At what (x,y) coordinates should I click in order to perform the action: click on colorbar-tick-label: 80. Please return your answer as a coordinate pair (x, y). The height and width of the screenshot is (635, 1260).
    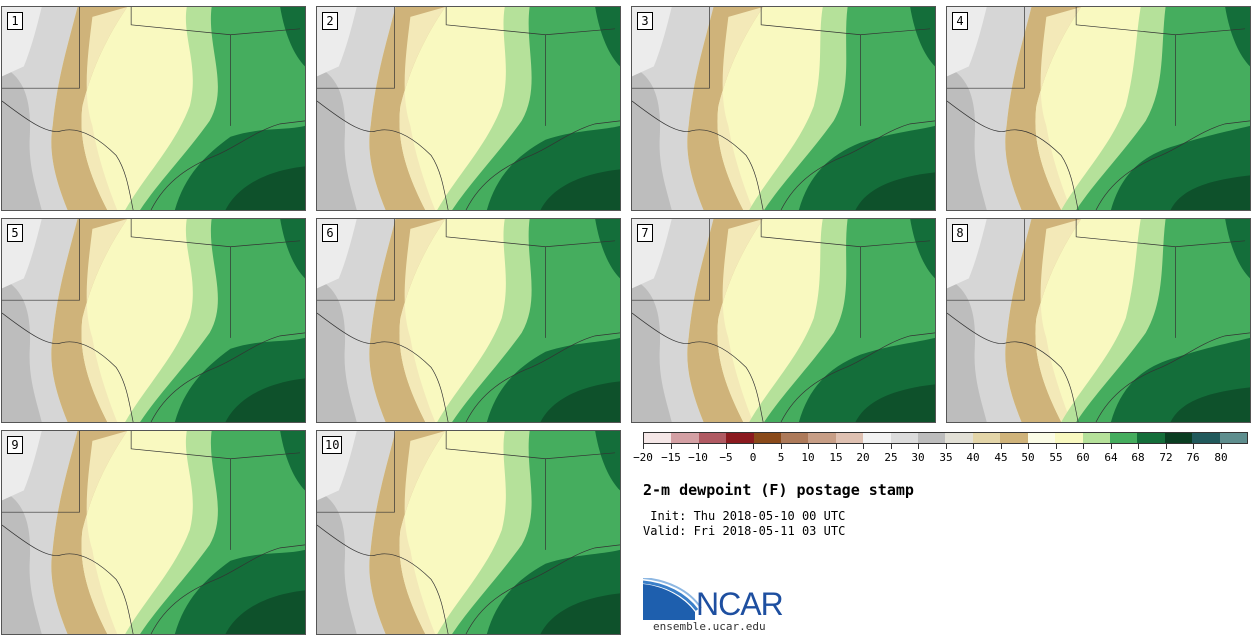
    Looking at the image, I should click on (1221, 457).